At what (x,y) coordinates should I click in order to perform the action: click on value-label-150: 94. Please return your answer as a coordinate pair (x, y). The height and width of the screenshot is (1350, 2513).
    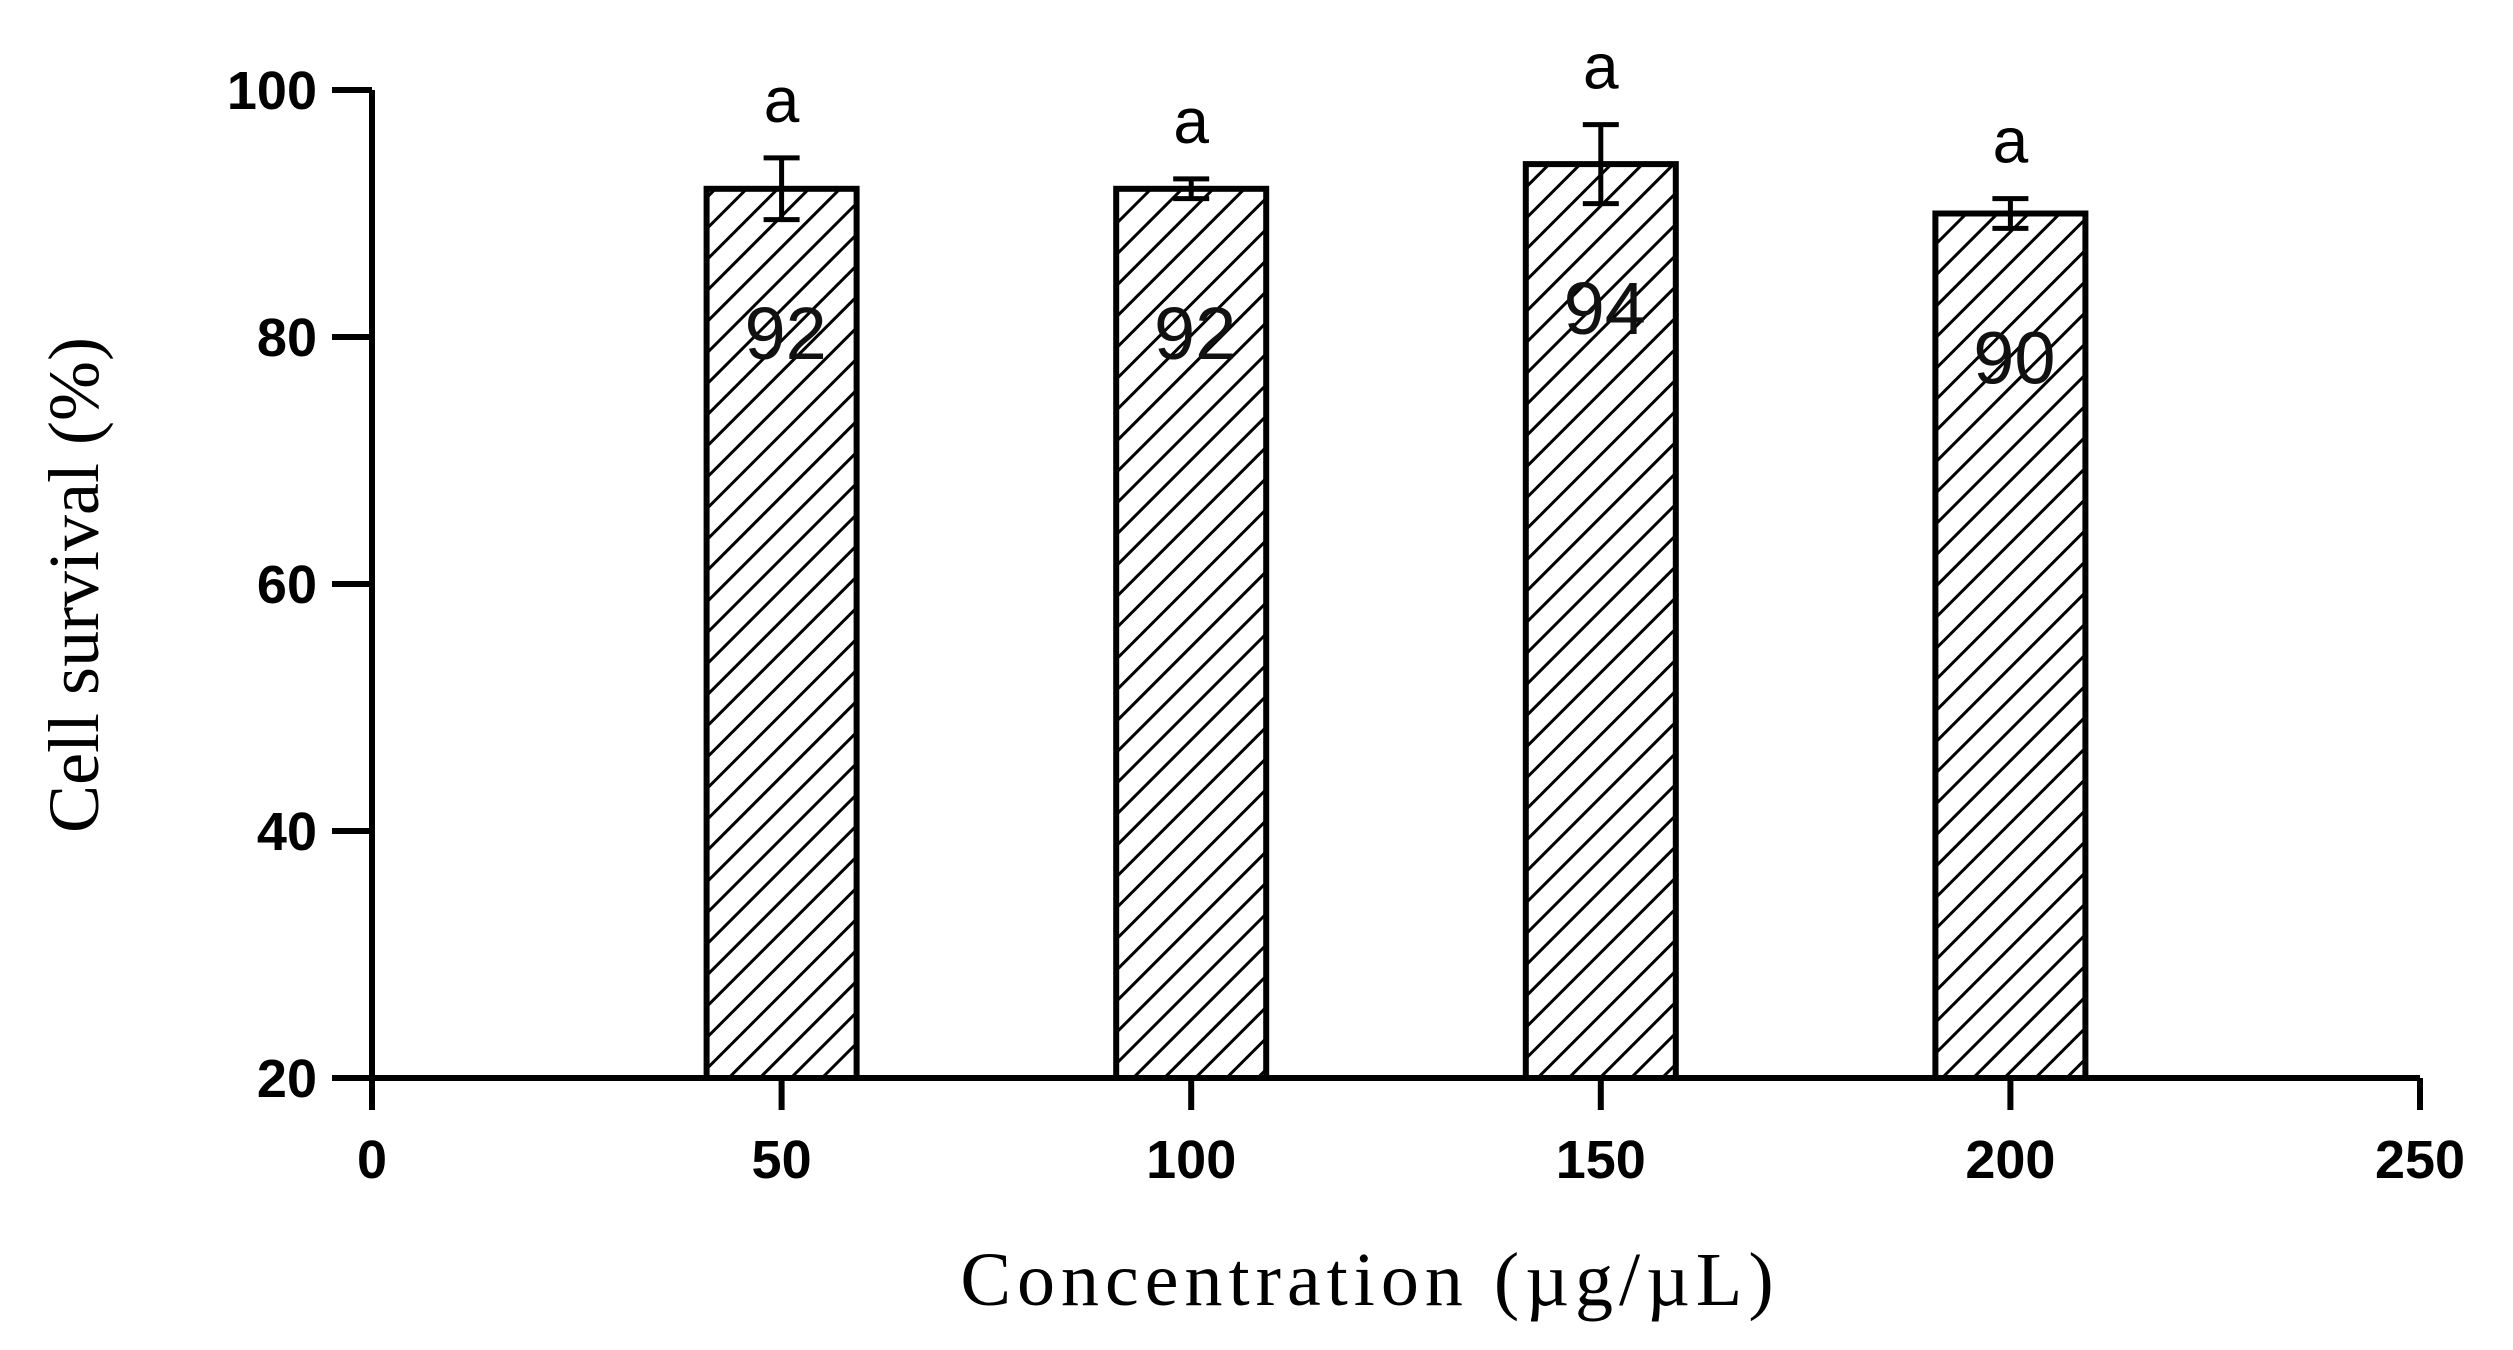
    Looking at the image, I should click on (1605, 308).